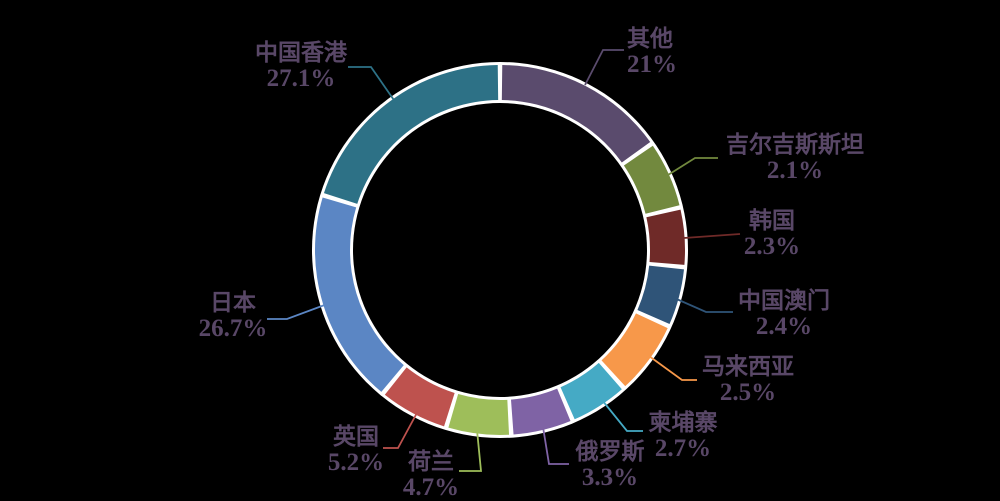 The height and width of the screenshot is (501, 1000). I want to click on segment-callout-9: 日本 26.7%, so click(233, 316).